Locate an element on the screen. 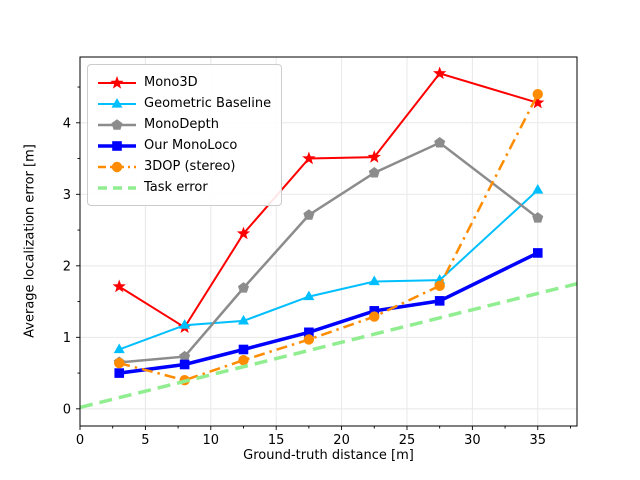 The width and height of the screenshot is (640, 480). legend-item-mono3d: Mono3D is located at coordinates (184, 82).